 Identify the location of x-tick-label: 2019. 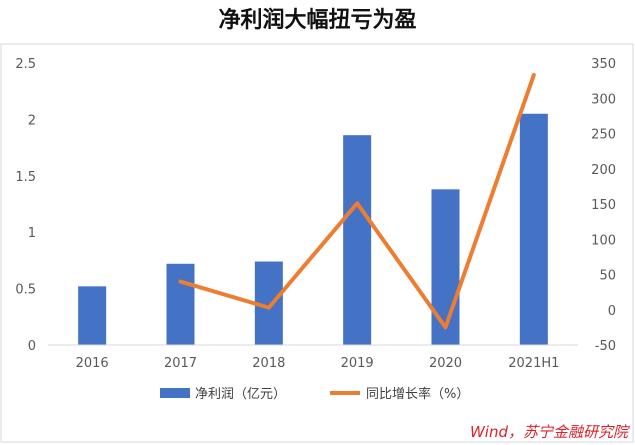
(357, 363).